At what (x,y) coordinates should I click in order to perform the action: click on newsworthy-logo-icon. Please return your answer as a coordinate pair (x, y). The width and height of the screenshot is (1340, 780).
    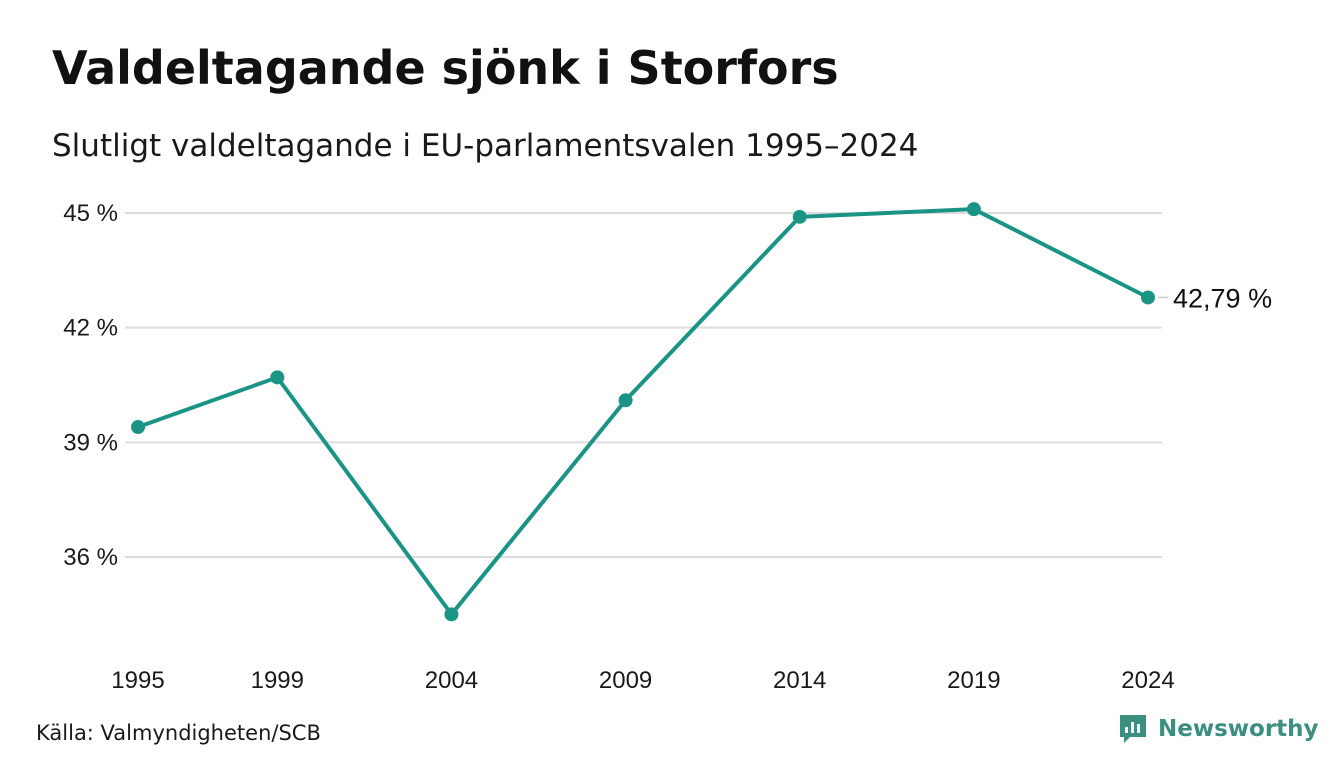
    Looking at the image, I should click on (1133, 729).